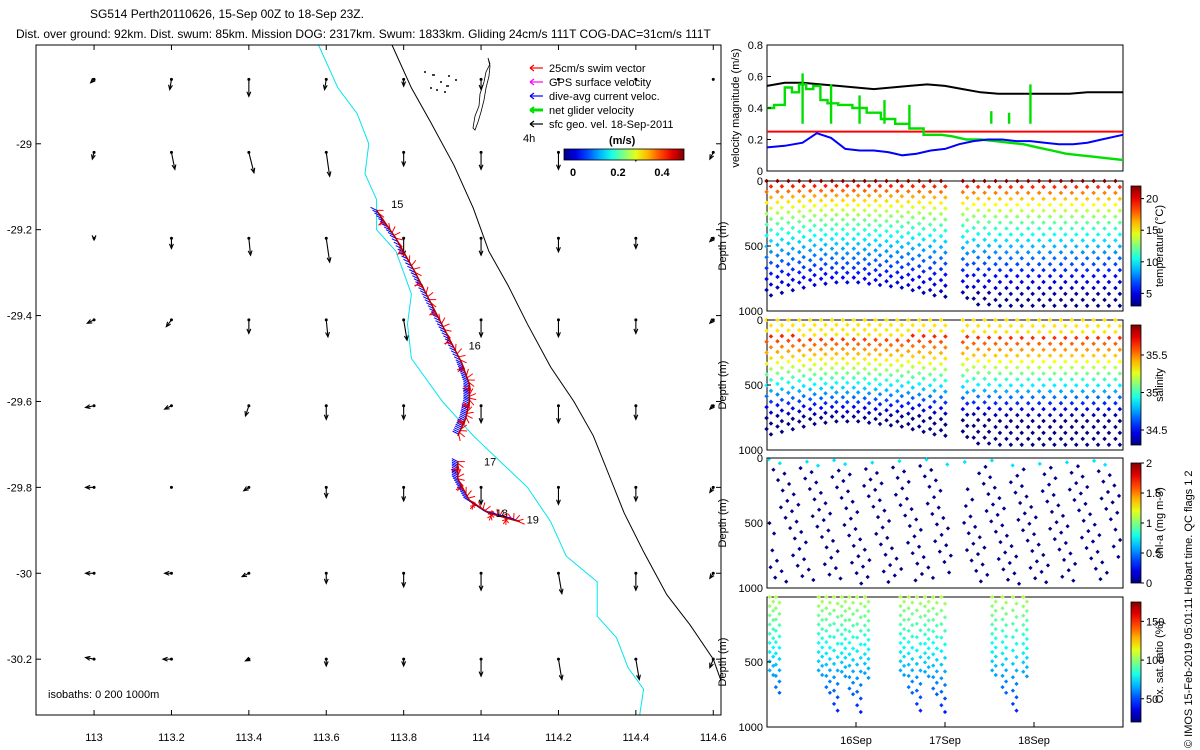  Describe the element at coordinates (481, 495) in the screenshot. I see `sfc-vector-arrow` at that location.